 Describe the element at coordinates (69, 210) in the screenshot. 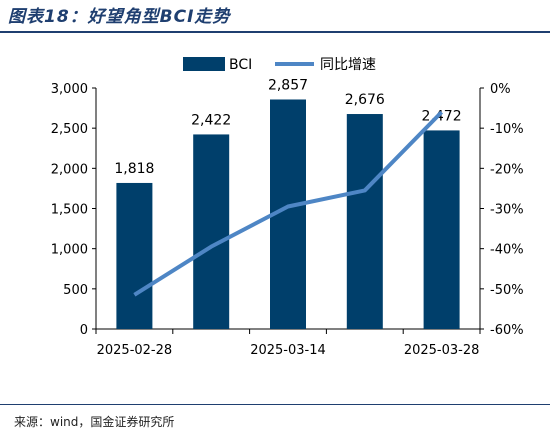

I see `left-axis-tick-label: 1,500` at that location.